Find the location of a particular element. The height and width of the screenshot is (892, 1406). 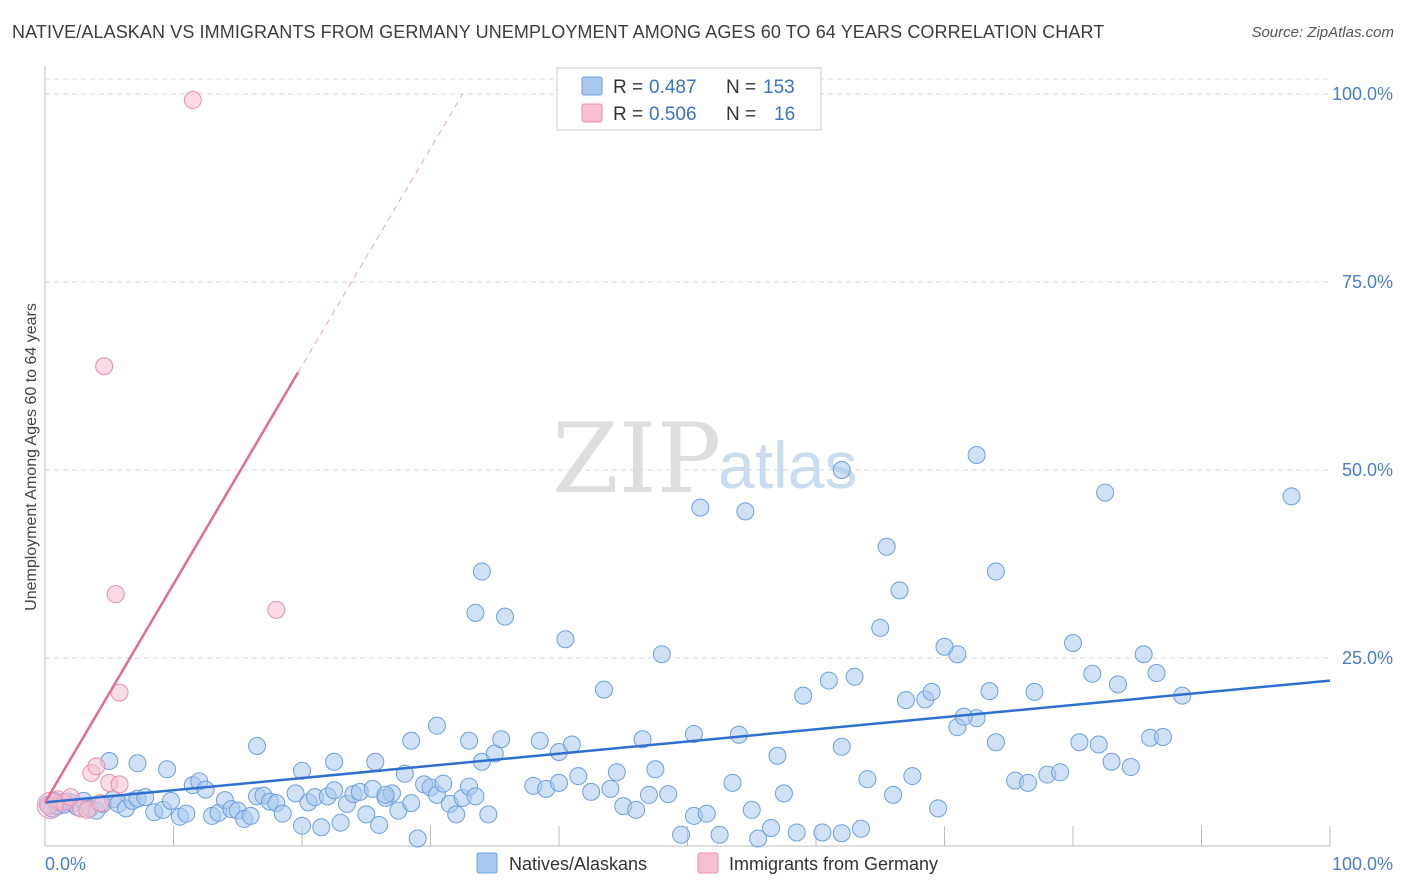

legend-r-value-blue: 0.487 is located at coordinates (673, 87).